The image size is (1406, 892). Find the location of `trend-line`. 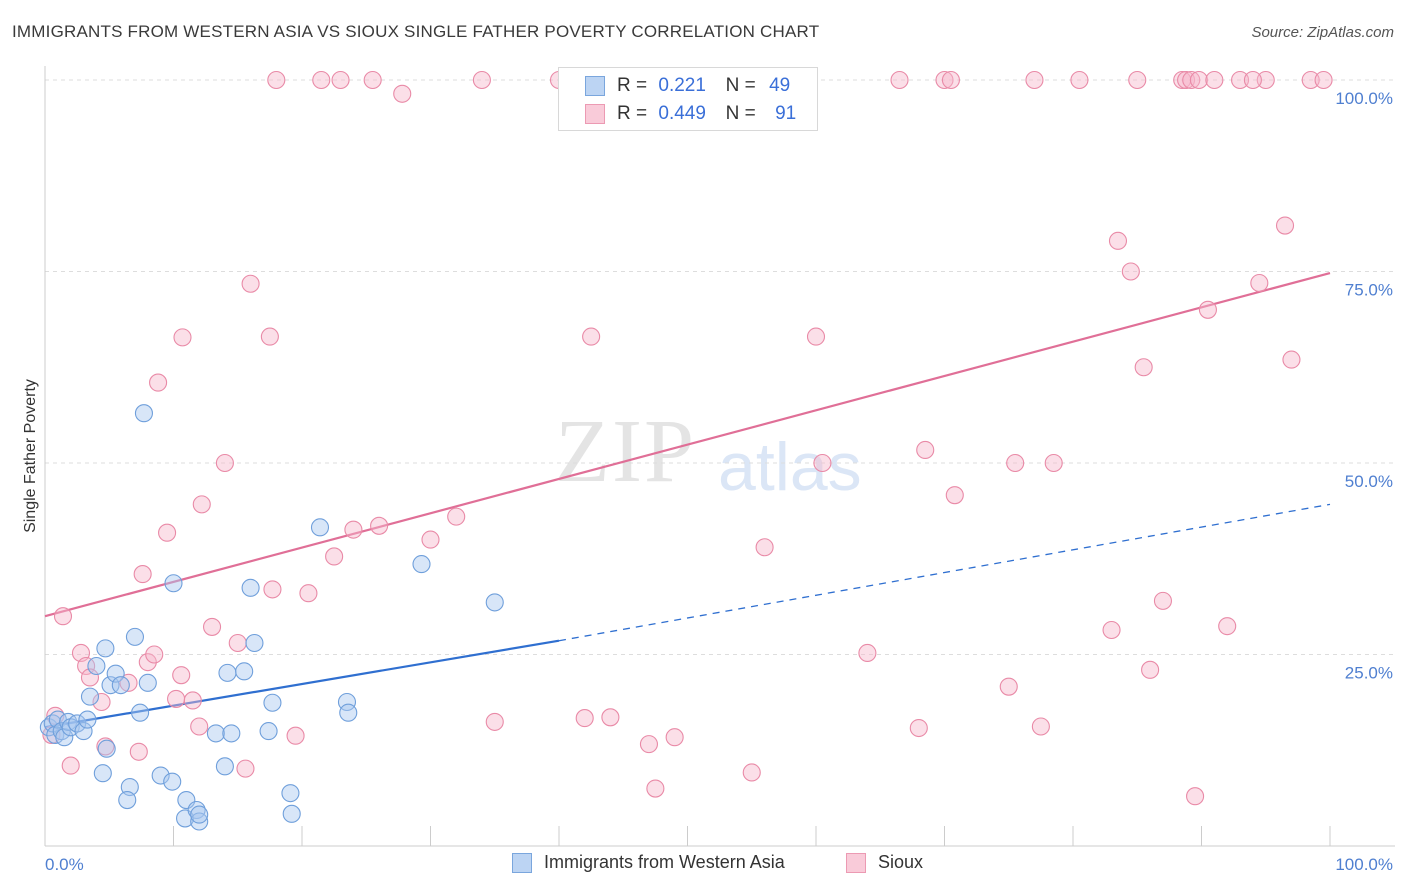

trend-line is located at coordinates (302, 684).